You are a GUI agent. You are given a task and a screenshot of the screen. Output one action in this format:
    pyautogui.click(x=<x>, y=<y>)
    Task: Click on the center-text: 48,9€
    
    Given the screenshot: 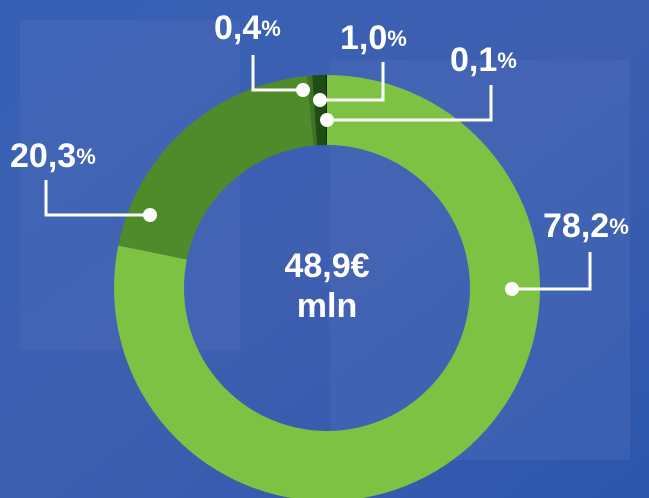 What is the action you would take?
    pyautogui.click(x=326, y=266)
    